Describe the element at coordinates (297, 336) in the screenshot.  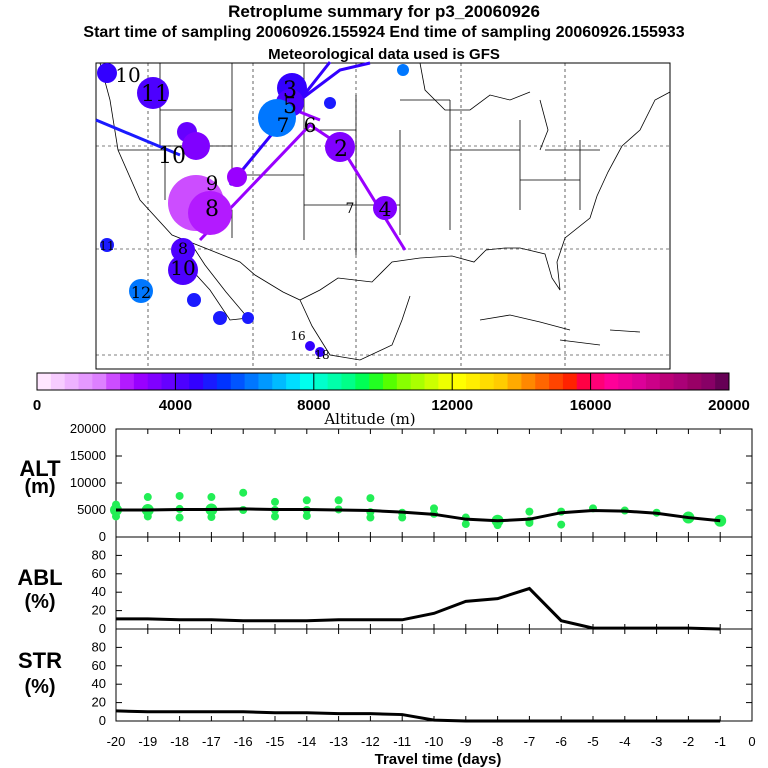
I see `map-label-17: 16` at that location.